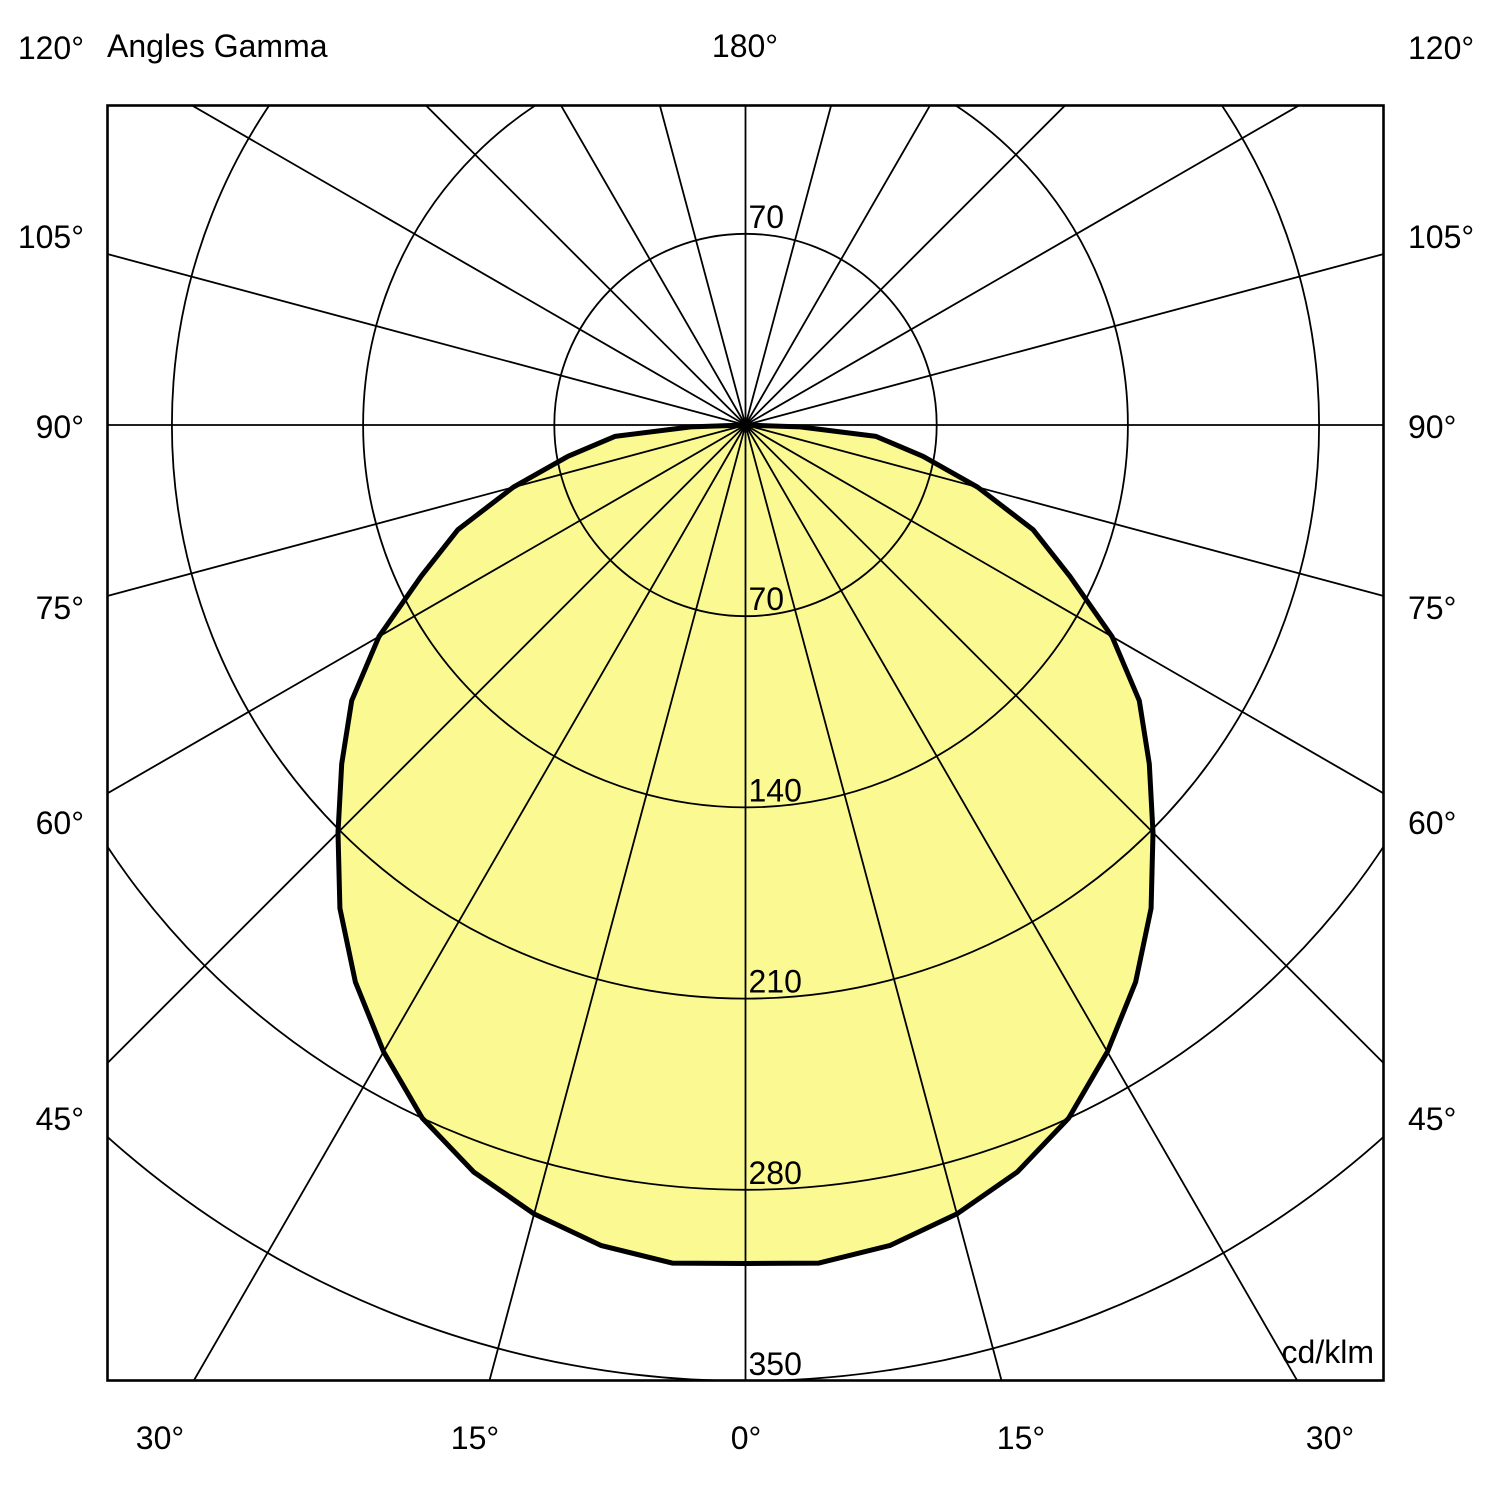 This screenshot has height=1490, width=1490. I want to click on angle-label-top-180: 180°, so click(745, 46).